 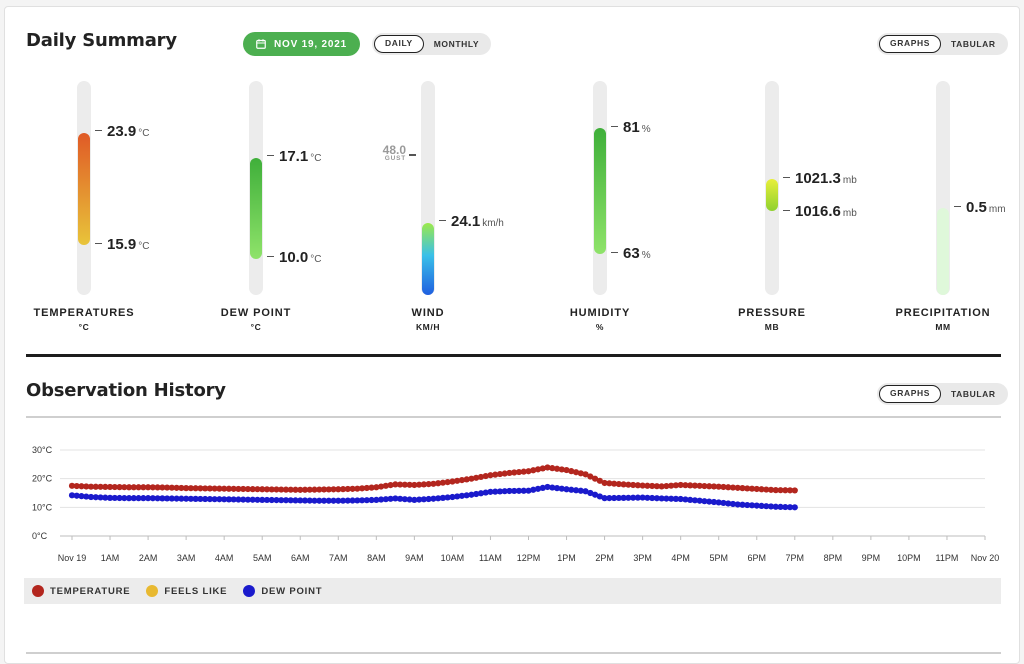 I want to click on temperature-swatch, so click(x=38, y=591).